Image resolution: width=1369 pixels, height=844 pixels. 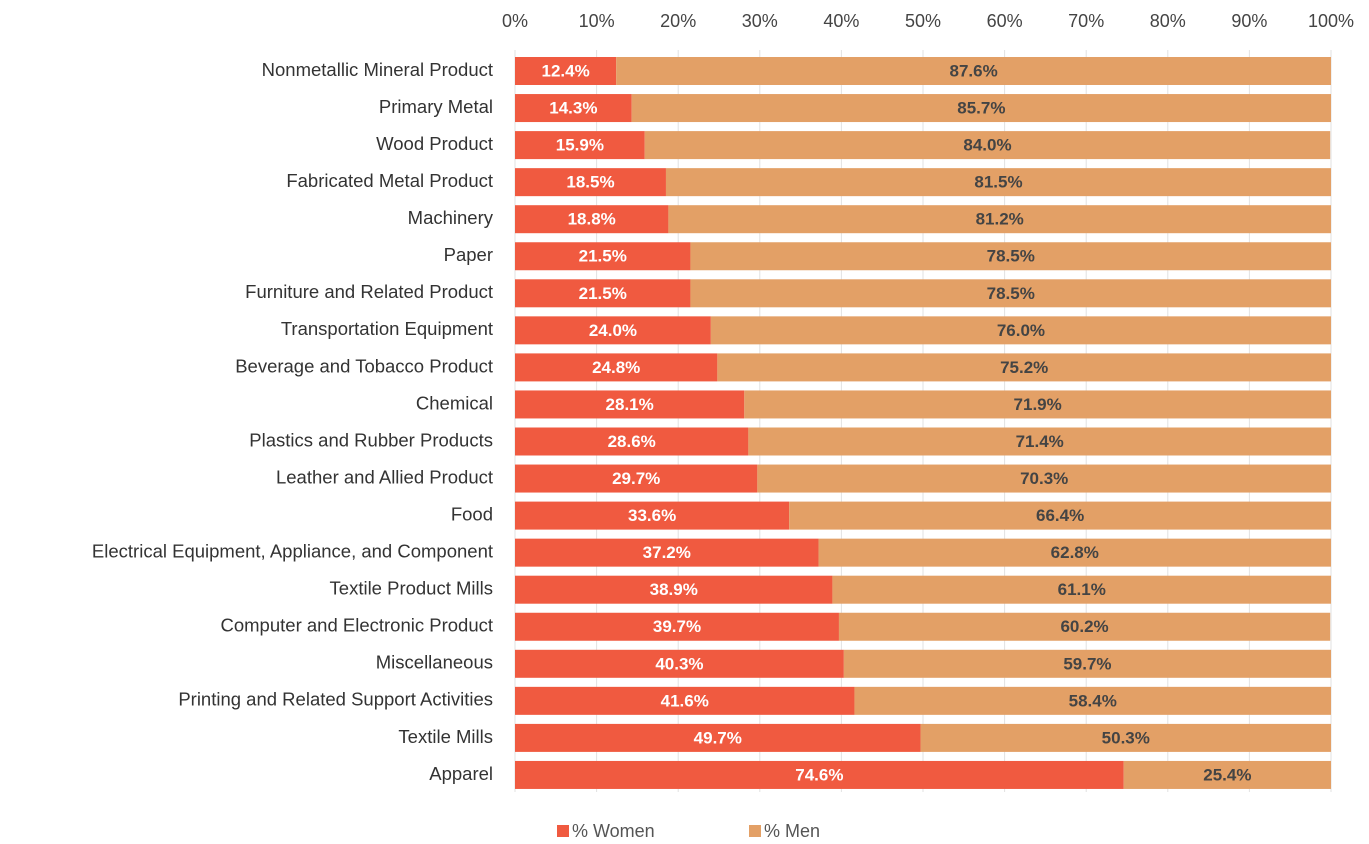 What do you see at coordinates (1000, 219) in the screenshot?
I see `value-label: 81.2%` at bounding box center [1000, 219].